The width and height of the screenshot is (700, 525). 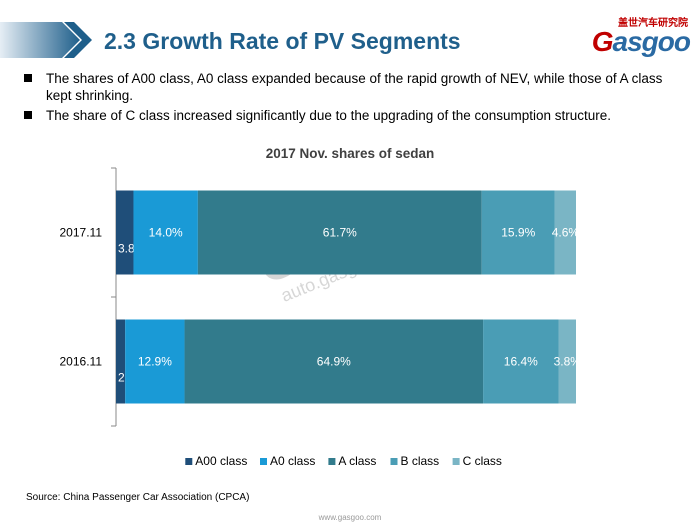 What do you see at coordinates (350, 153) in the screenshot?
I see `chart-title: 2017 Nov. shares of sedan` at bounding box center [350, 153].